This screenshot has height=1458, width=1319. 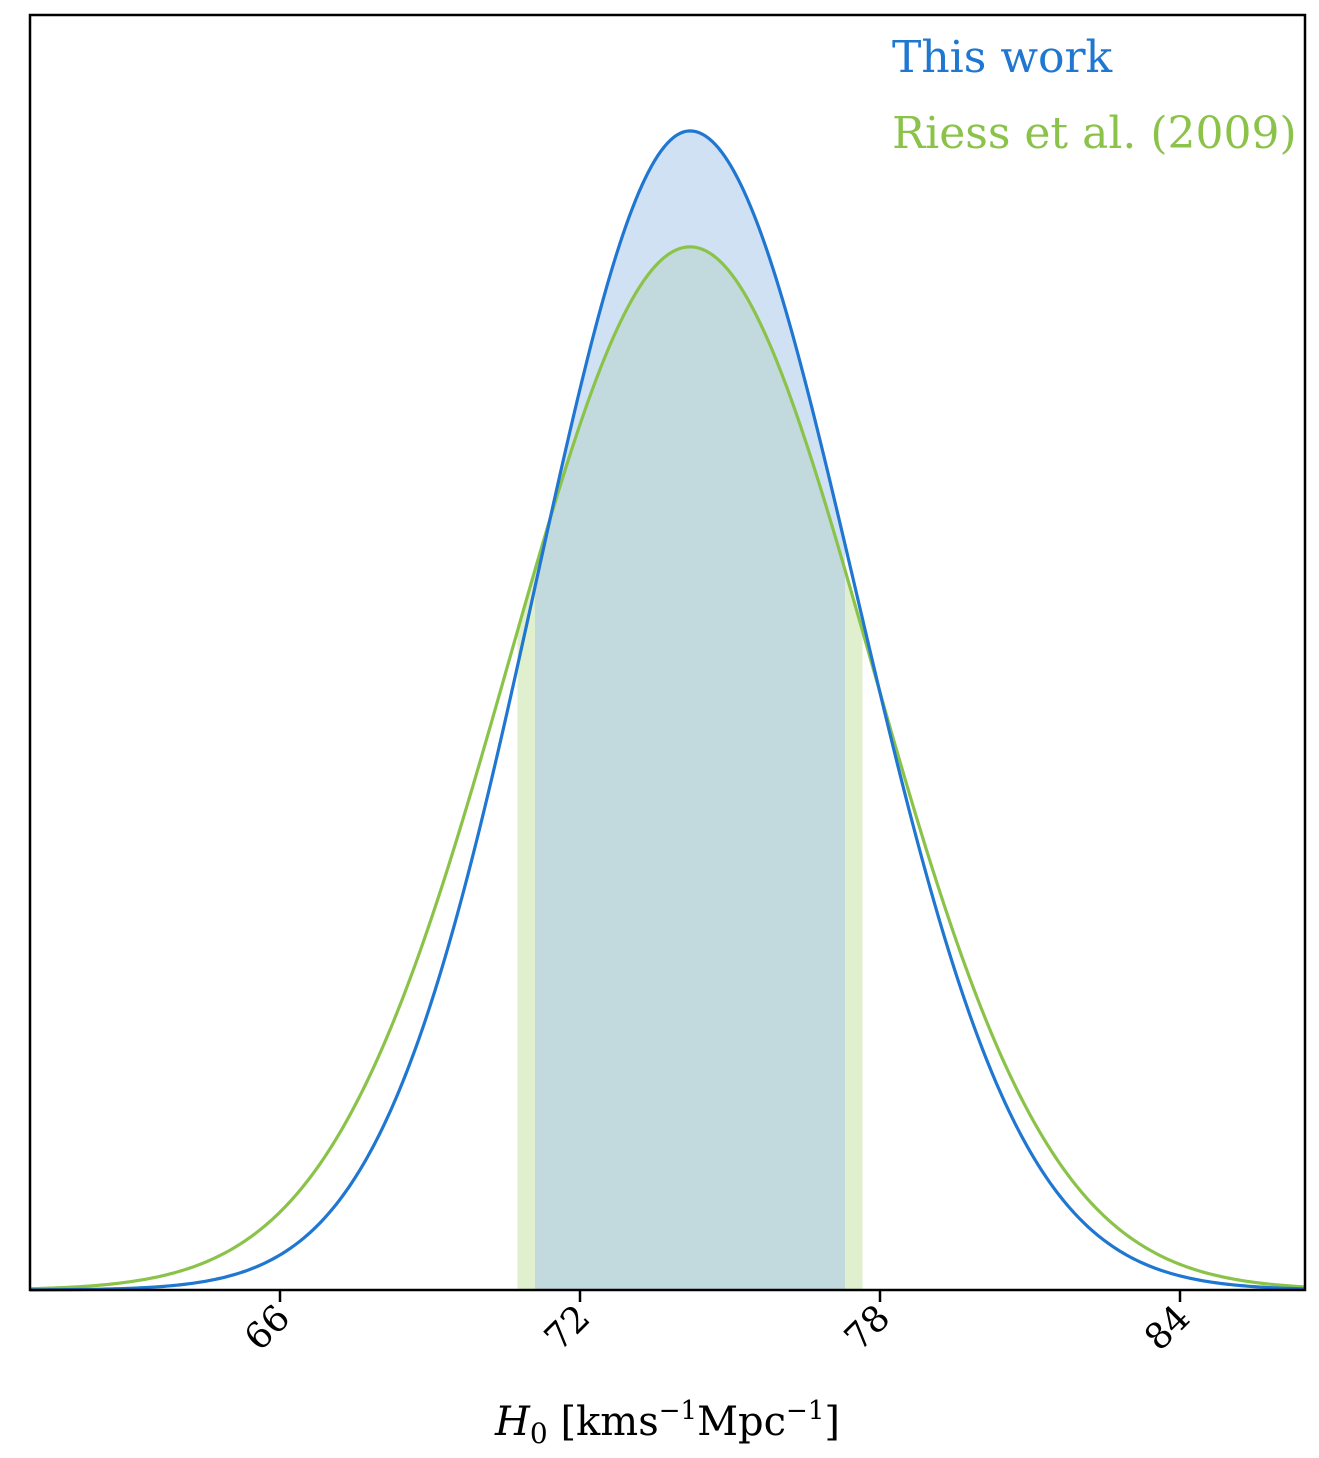 I want to click on x-axis-unit-open: [kms, so click(x=603, y=1422).